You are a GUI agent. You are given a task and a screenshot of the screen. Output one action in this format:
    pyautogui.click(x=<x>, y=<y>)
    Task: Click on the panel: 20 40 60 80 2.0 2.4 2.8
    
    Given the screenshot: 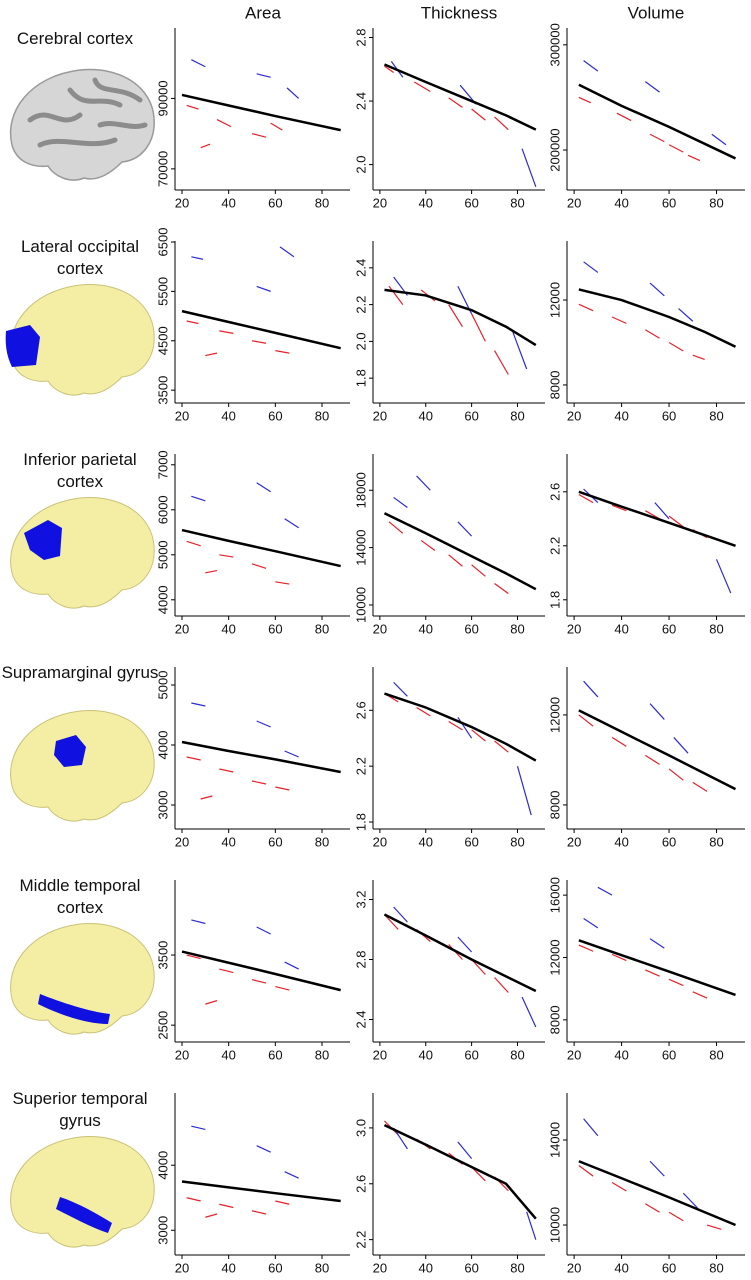 What is the action you would take?
    pyautogui.click(x=449, y=119)
    